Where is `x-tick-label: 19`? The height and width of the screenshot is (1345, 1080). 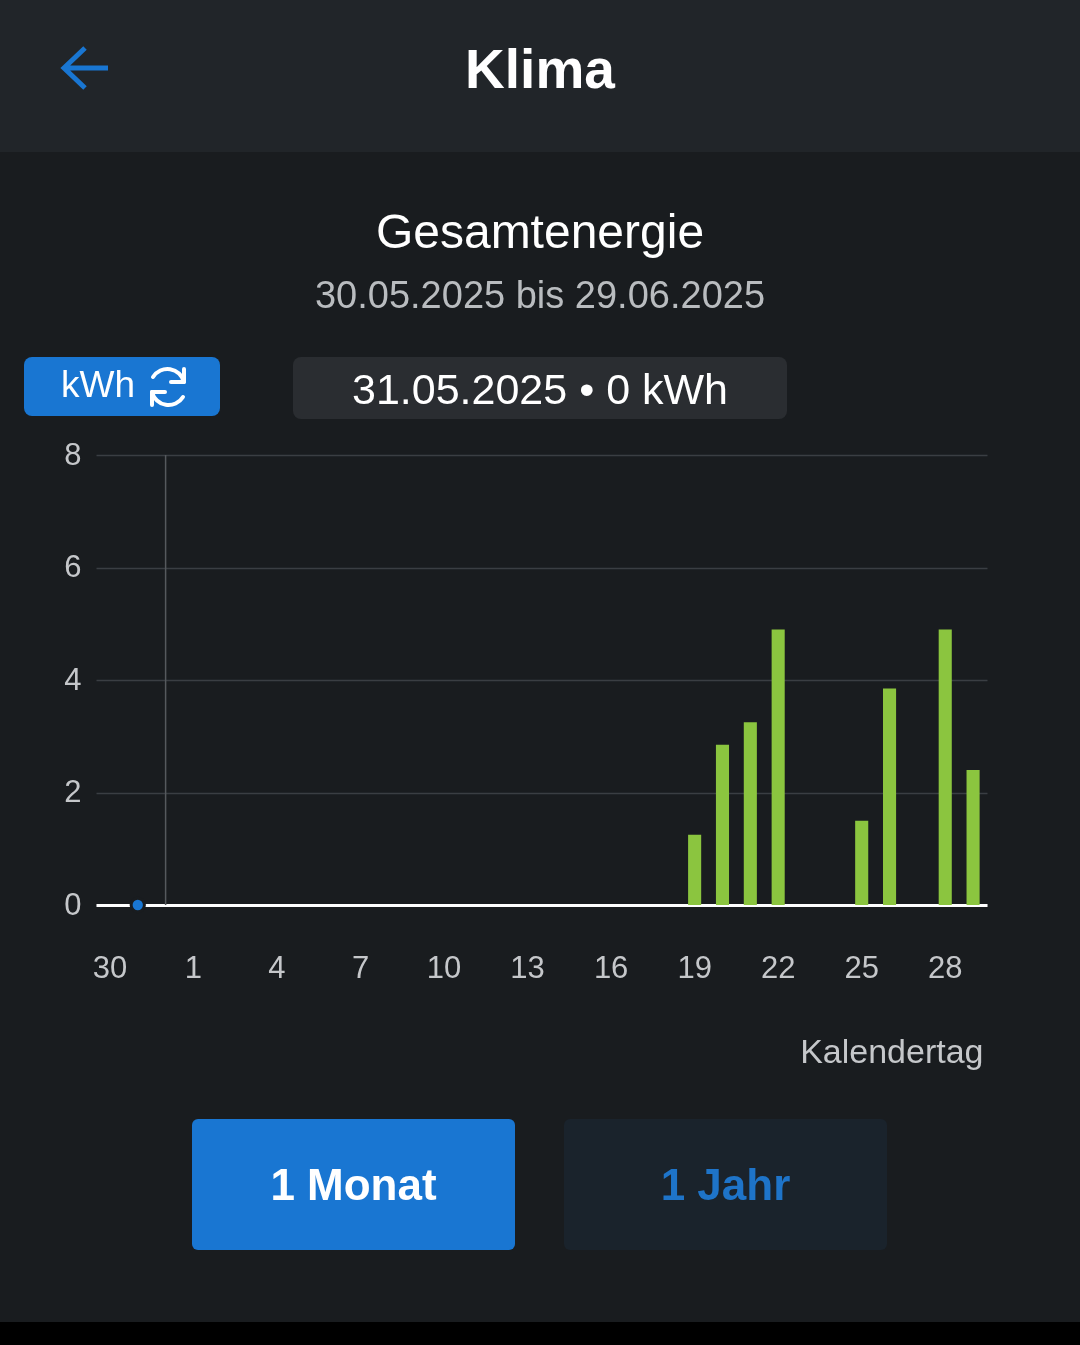
x-tick-label: 19 is located at coordinates (694, 967).